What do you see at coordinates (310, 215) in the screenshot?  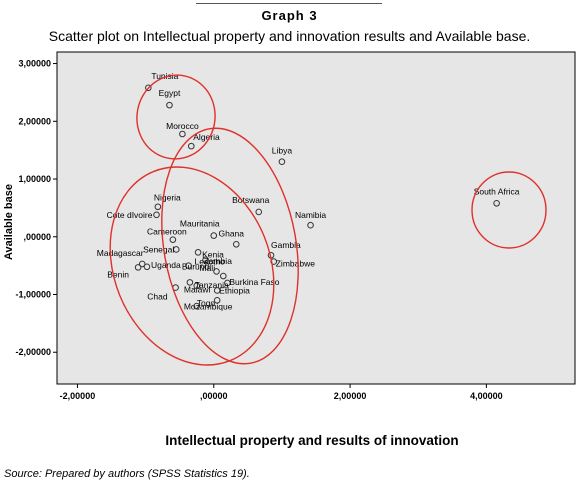 I see `point-label: Namibia` at bounding box center [310, 215].